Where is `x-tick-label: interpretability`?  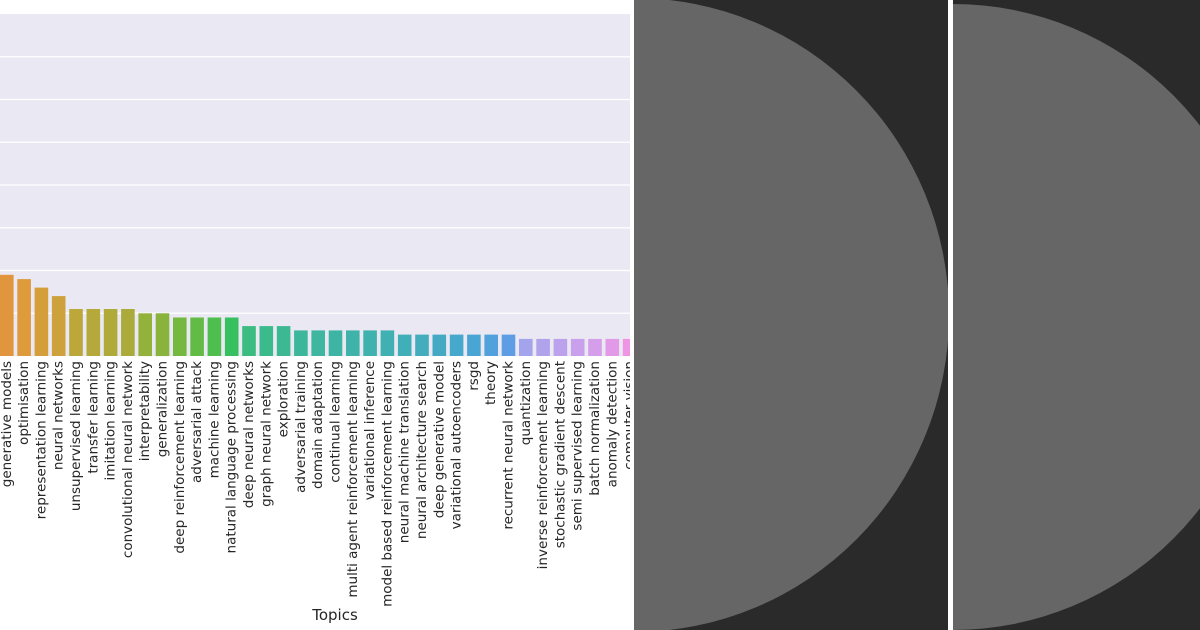
x-tick-label: interpretability is located at coordinates (145, 411).